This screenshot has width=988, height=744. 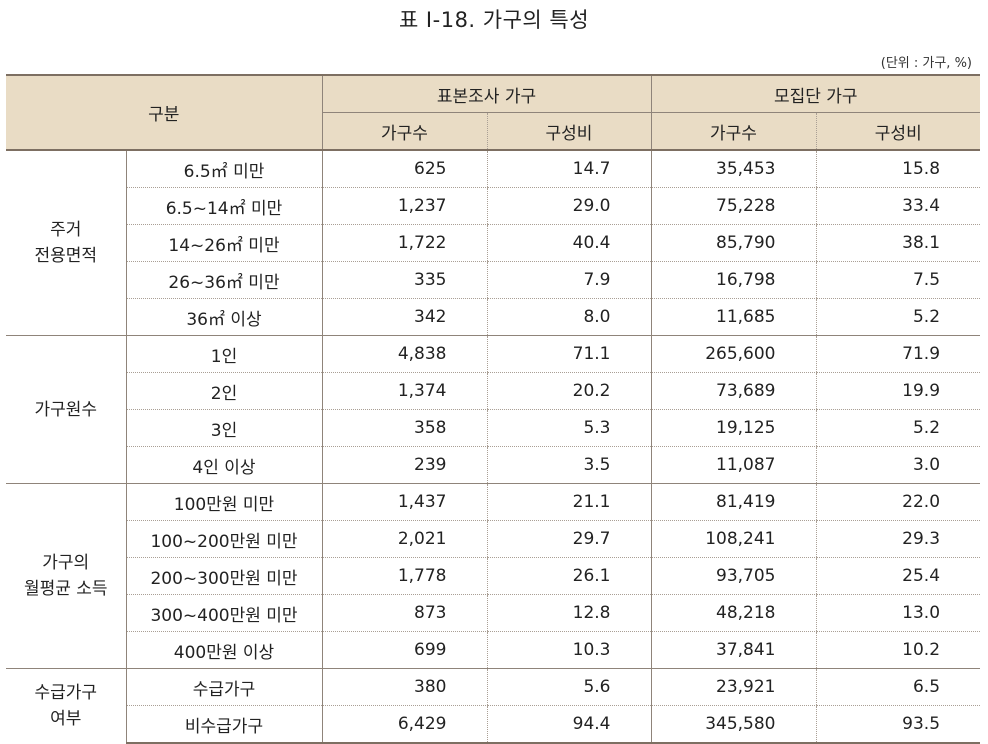 I want to click on population-households-cell: 11,685, so click(x=733, y=317).